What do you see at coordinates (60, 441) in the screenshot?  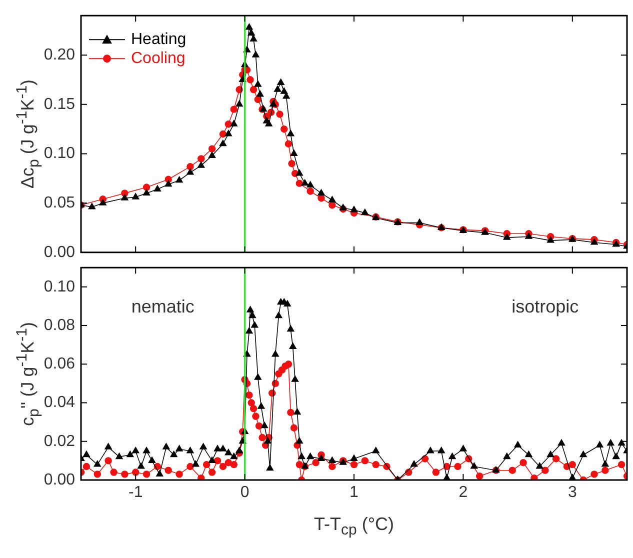 I see `y-tick-label: 0.02` at bounding box center [60, 441].